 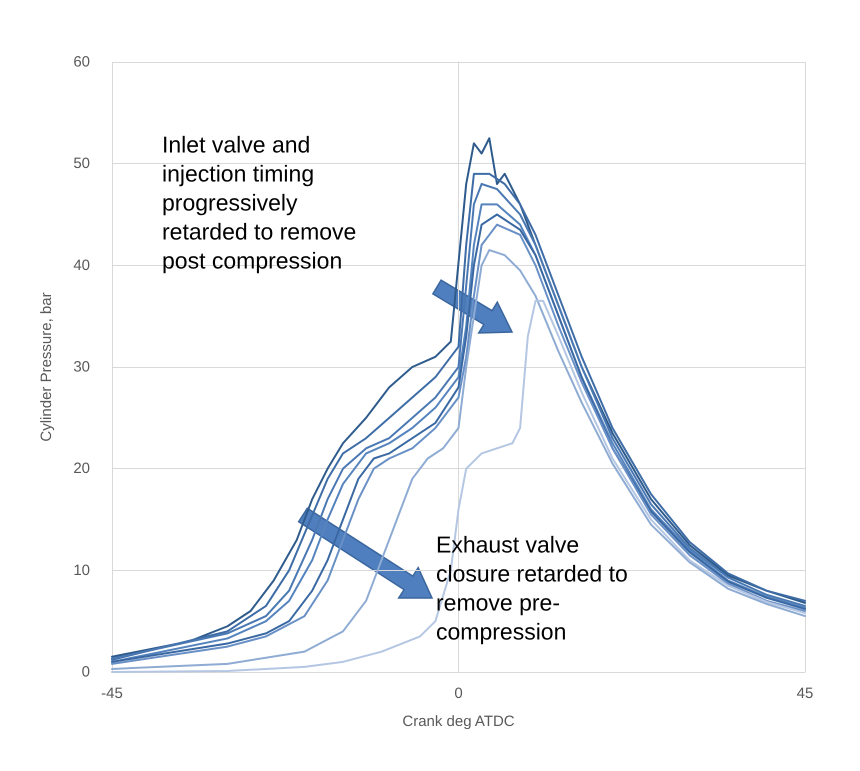 What do you see at coordinates (259, 203) in the screenshot?
I see `annotation: Inlet valve and injection timing progressively retarded to remove post compression` at bounding box center [259, 203].